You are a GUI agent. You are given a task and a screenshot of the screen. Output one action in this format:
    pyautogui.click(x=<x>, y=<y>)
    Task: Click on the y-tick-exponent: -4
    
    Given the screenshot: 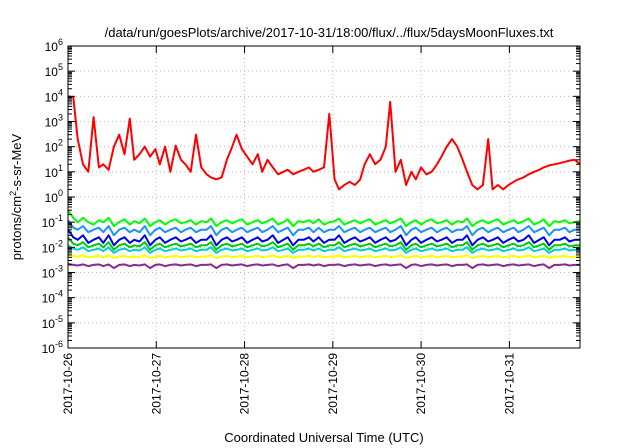 What is the action you would take?
    pyautogui.click(x=59, y=294)
    